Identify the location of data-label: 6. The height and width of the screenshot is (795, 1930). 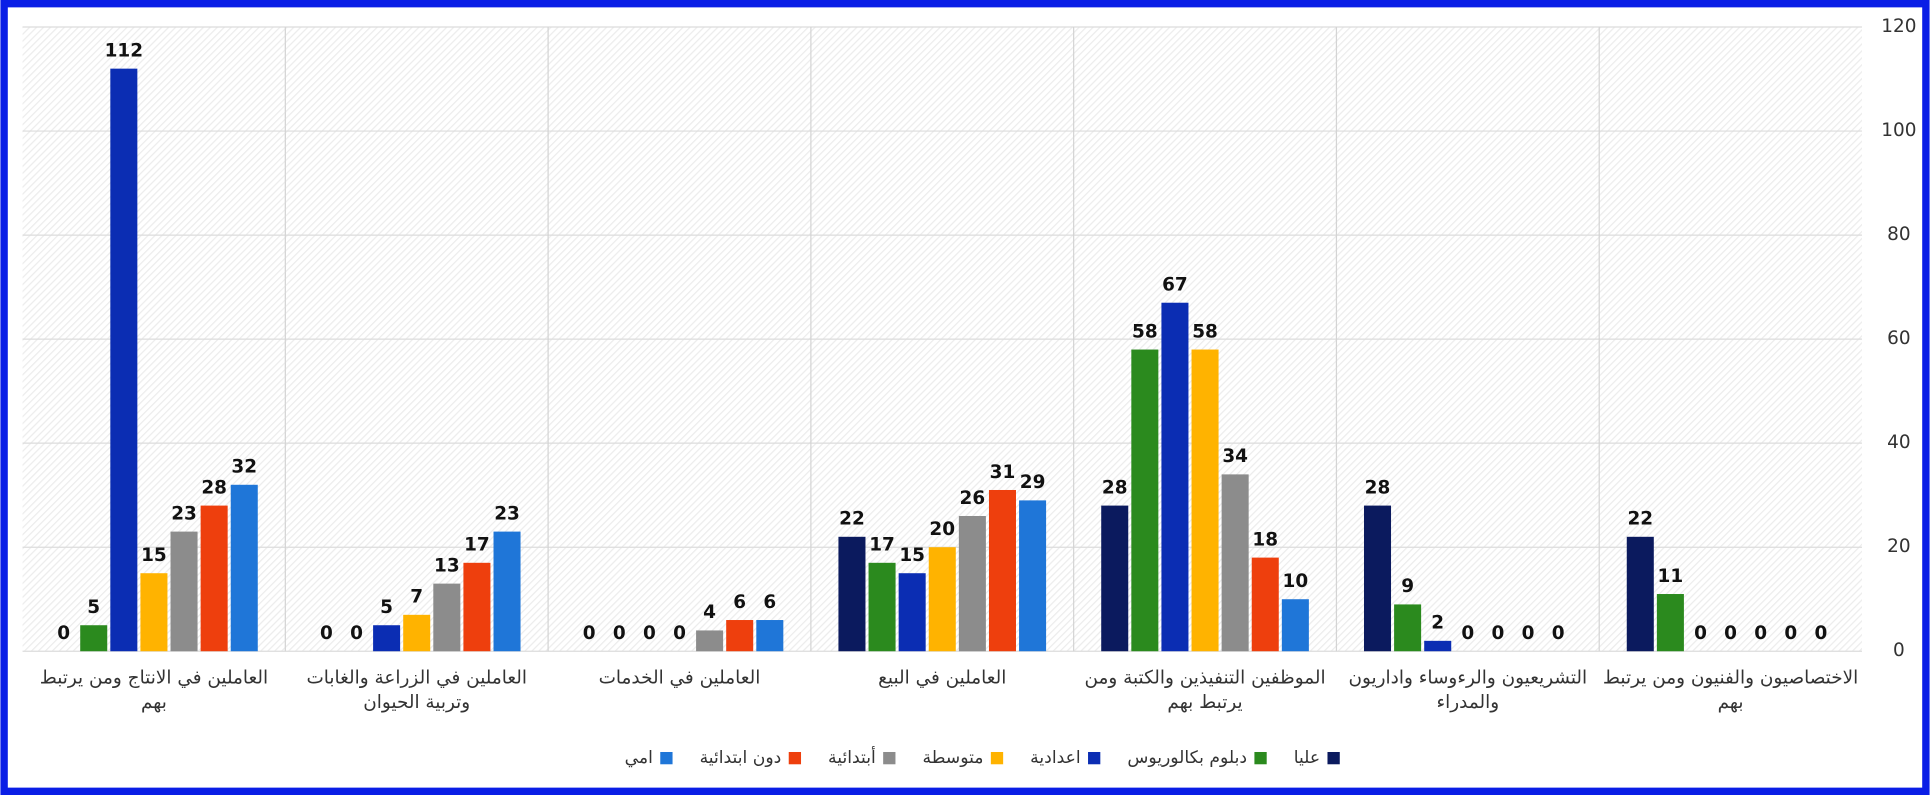
(769, 602).